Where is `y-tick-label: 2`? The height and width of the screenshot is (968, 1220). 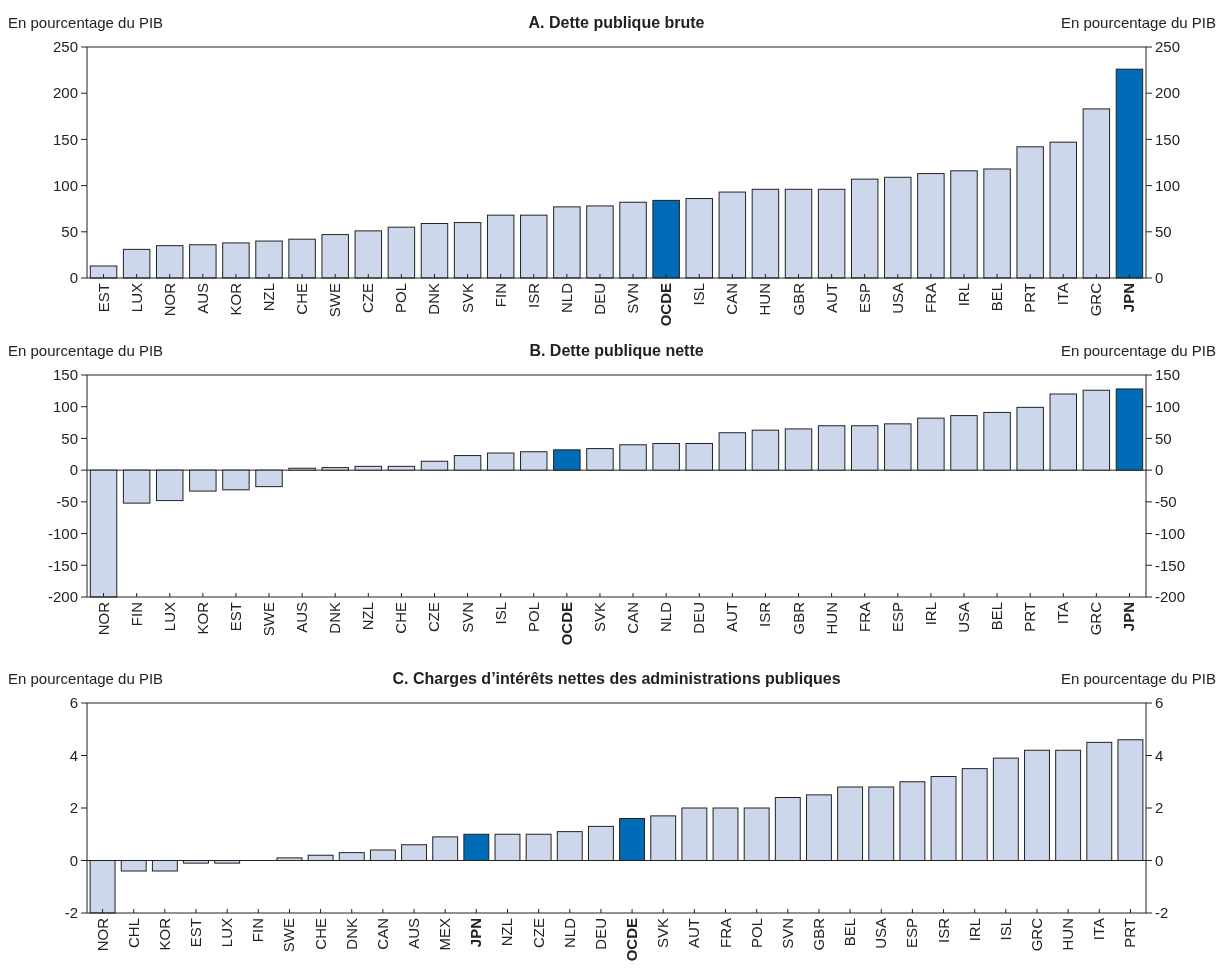
y-tick-label: 2 is located at coordinates (73, 808).